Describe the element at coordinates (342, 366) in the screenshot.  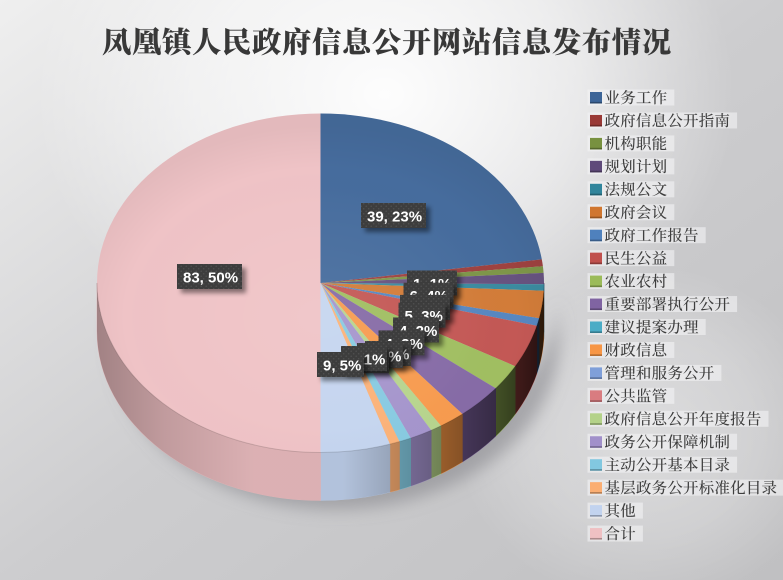
I see `svg-text: 9, 5%` at that location.